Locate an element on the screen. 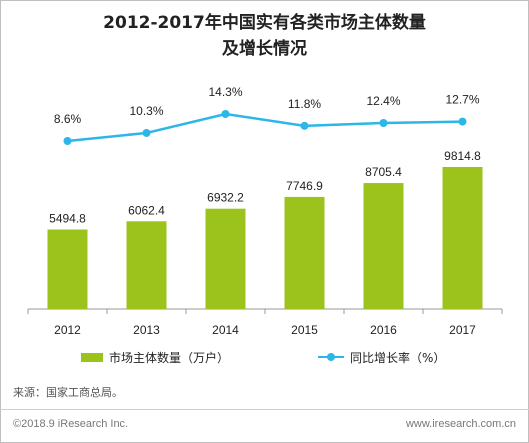 The image size is (529, 443). x-tick-2015: 2015 is located at coordinates (304, 330).